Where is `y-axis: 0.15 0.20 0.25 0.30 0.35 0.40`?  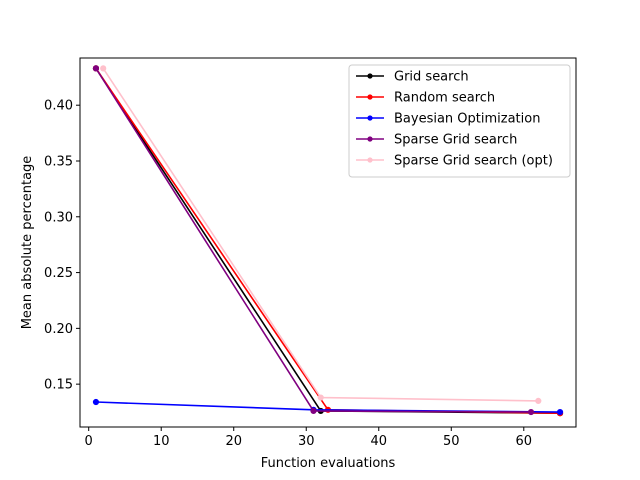 y-axis: 0.15 0.20 0.25 0.30 0.35 0.40 is located at coordinates (62, 246).